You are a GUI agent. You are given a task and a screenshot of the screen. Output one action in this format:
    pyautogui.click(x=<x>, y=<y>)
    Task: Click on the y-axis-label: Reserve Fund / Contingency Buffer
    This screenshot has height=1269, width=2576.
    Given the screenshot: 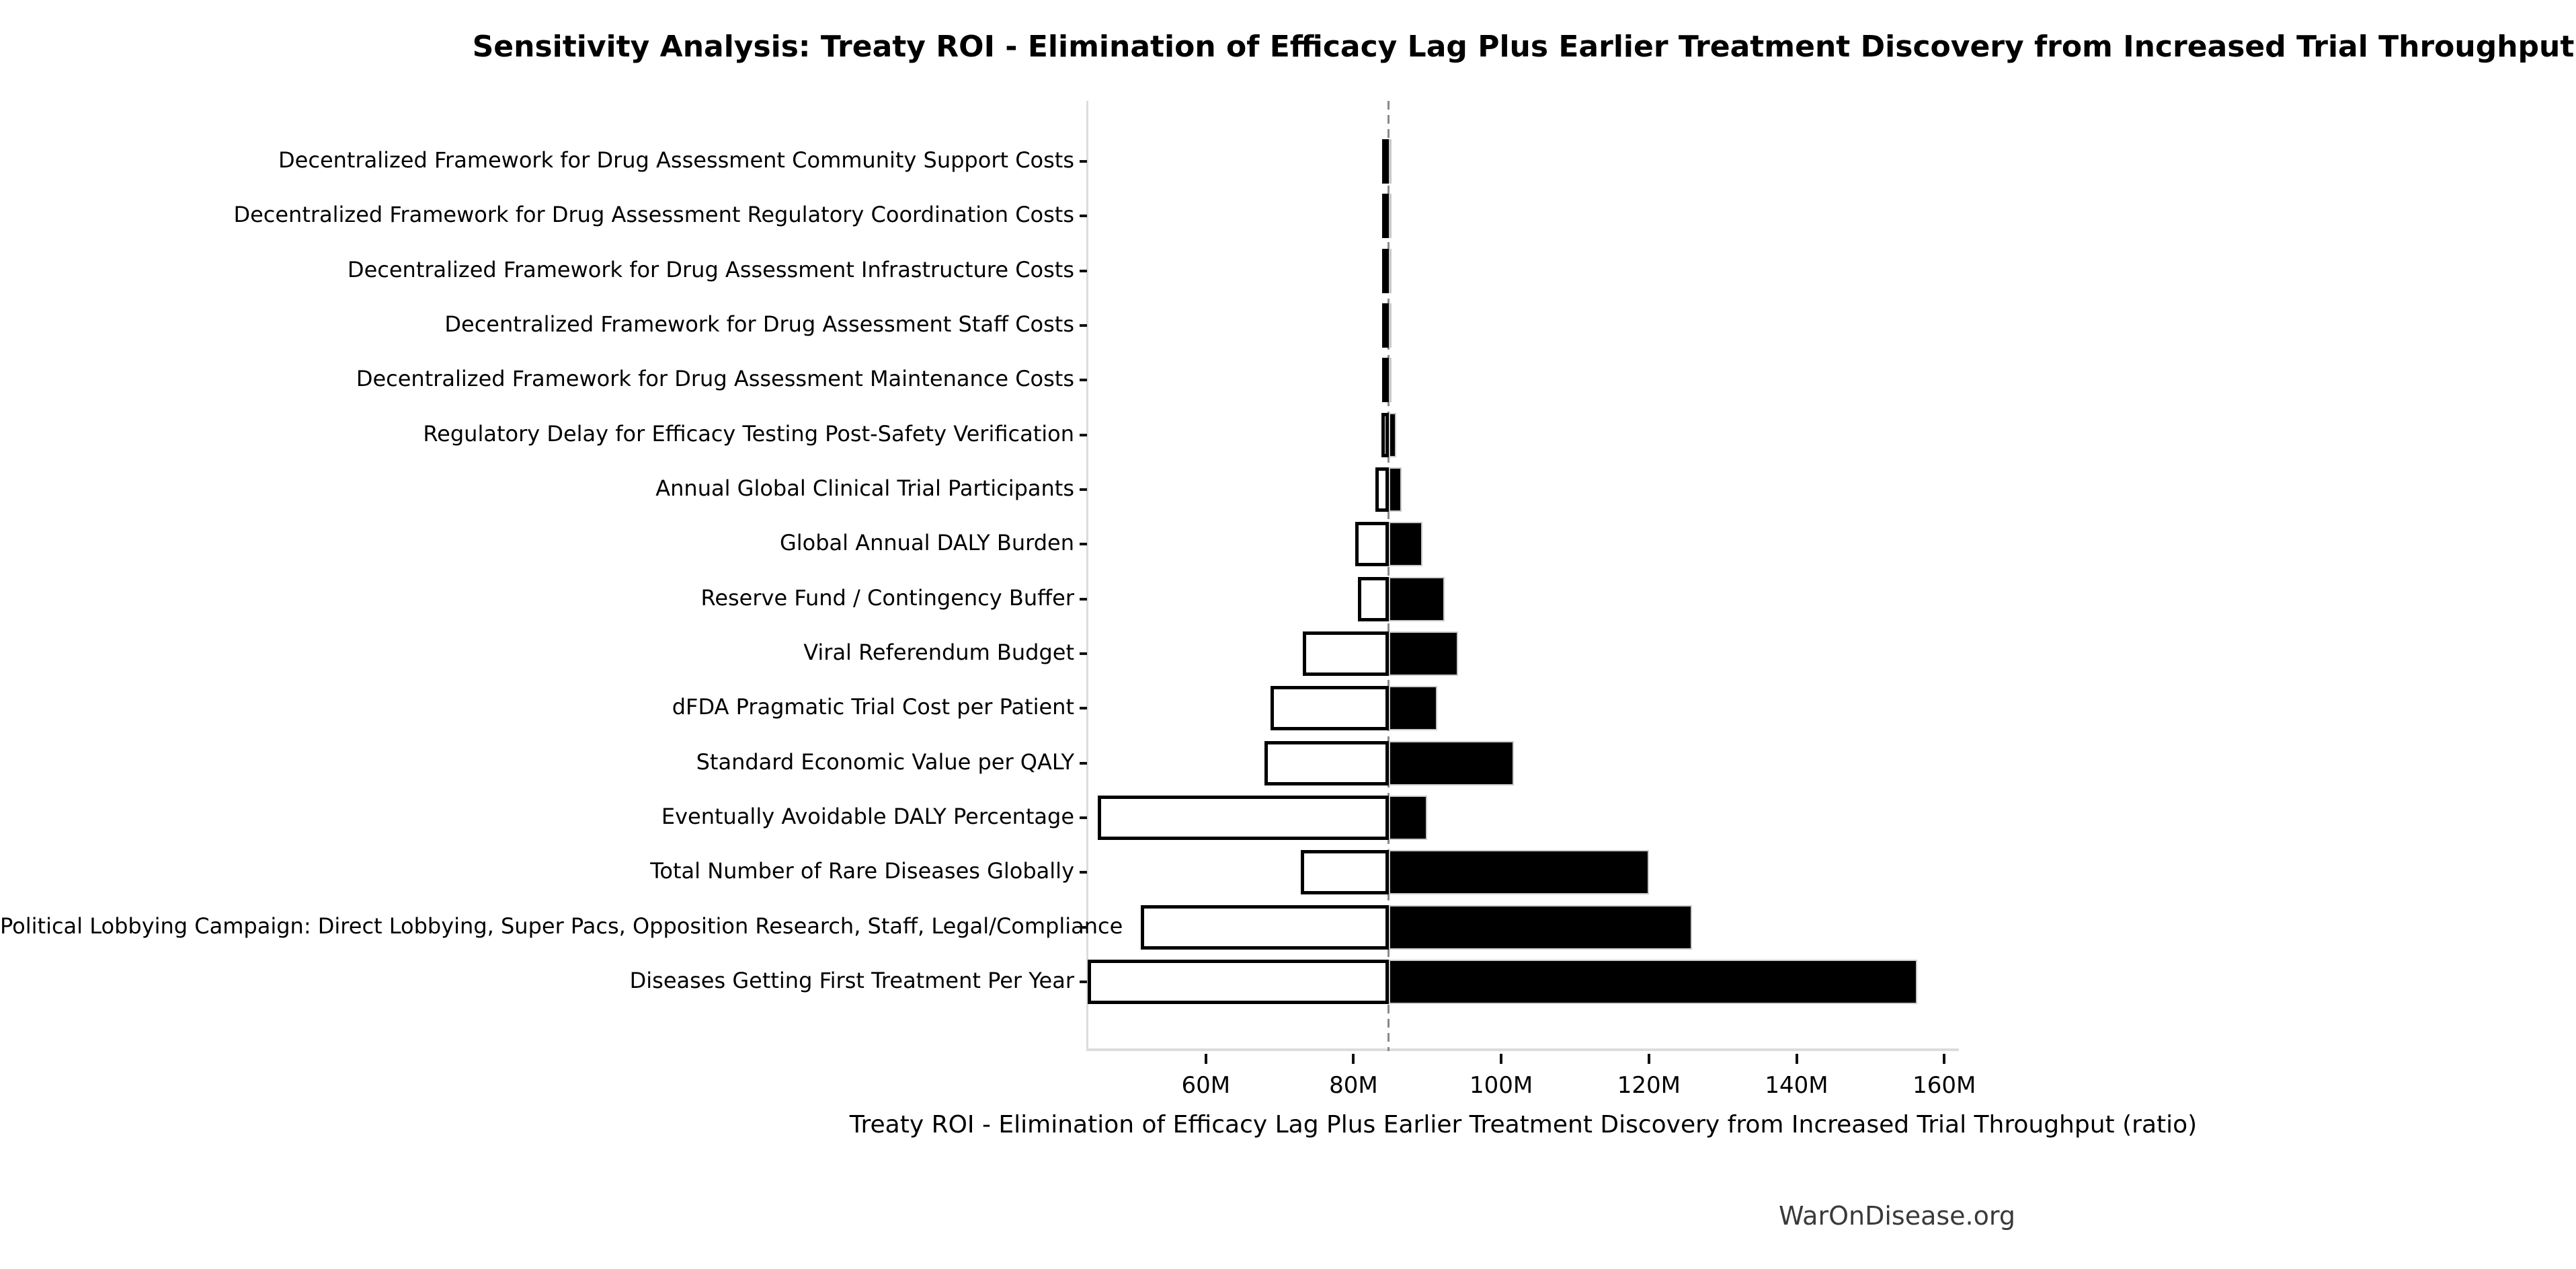 What is the action you would take?
    pyautogui.click(x=887, y=597)
    